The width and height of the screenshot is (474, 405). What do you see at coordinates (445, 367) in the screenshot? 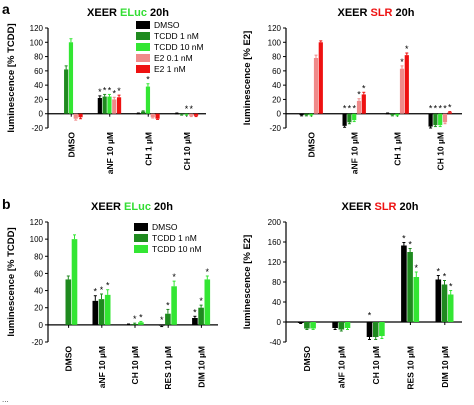
I see `x-tick-label: DIM 10 µM` at bounding box center [445, 367].